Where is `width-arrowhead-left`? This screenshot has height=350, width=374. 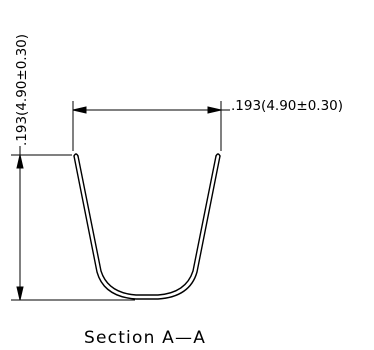
width-arrowhead-left is located at coordinates (79, 110).